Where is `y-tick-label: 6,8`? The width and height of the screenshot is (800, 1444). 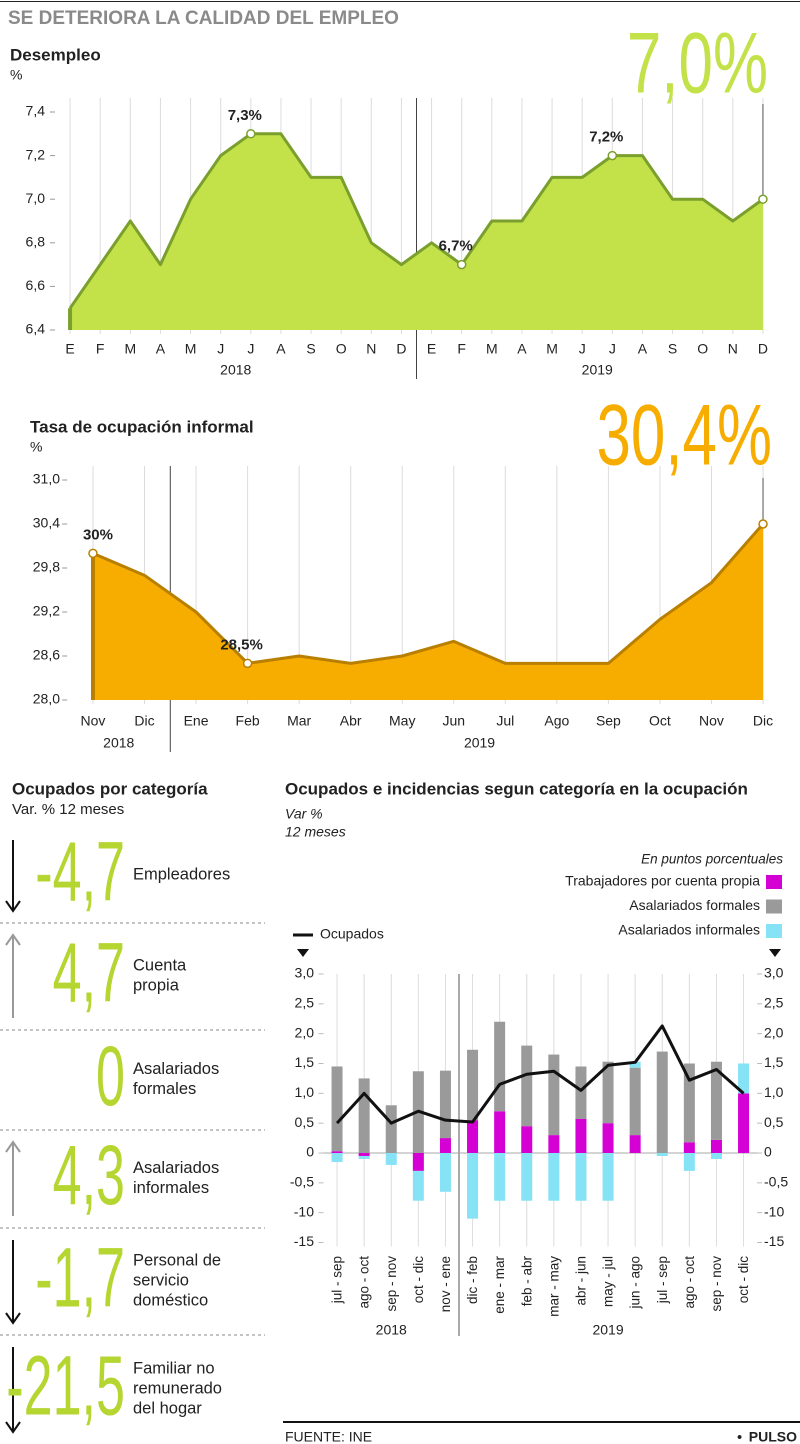
y-tick-label: 6,8 is located at coordinates (36, 242).